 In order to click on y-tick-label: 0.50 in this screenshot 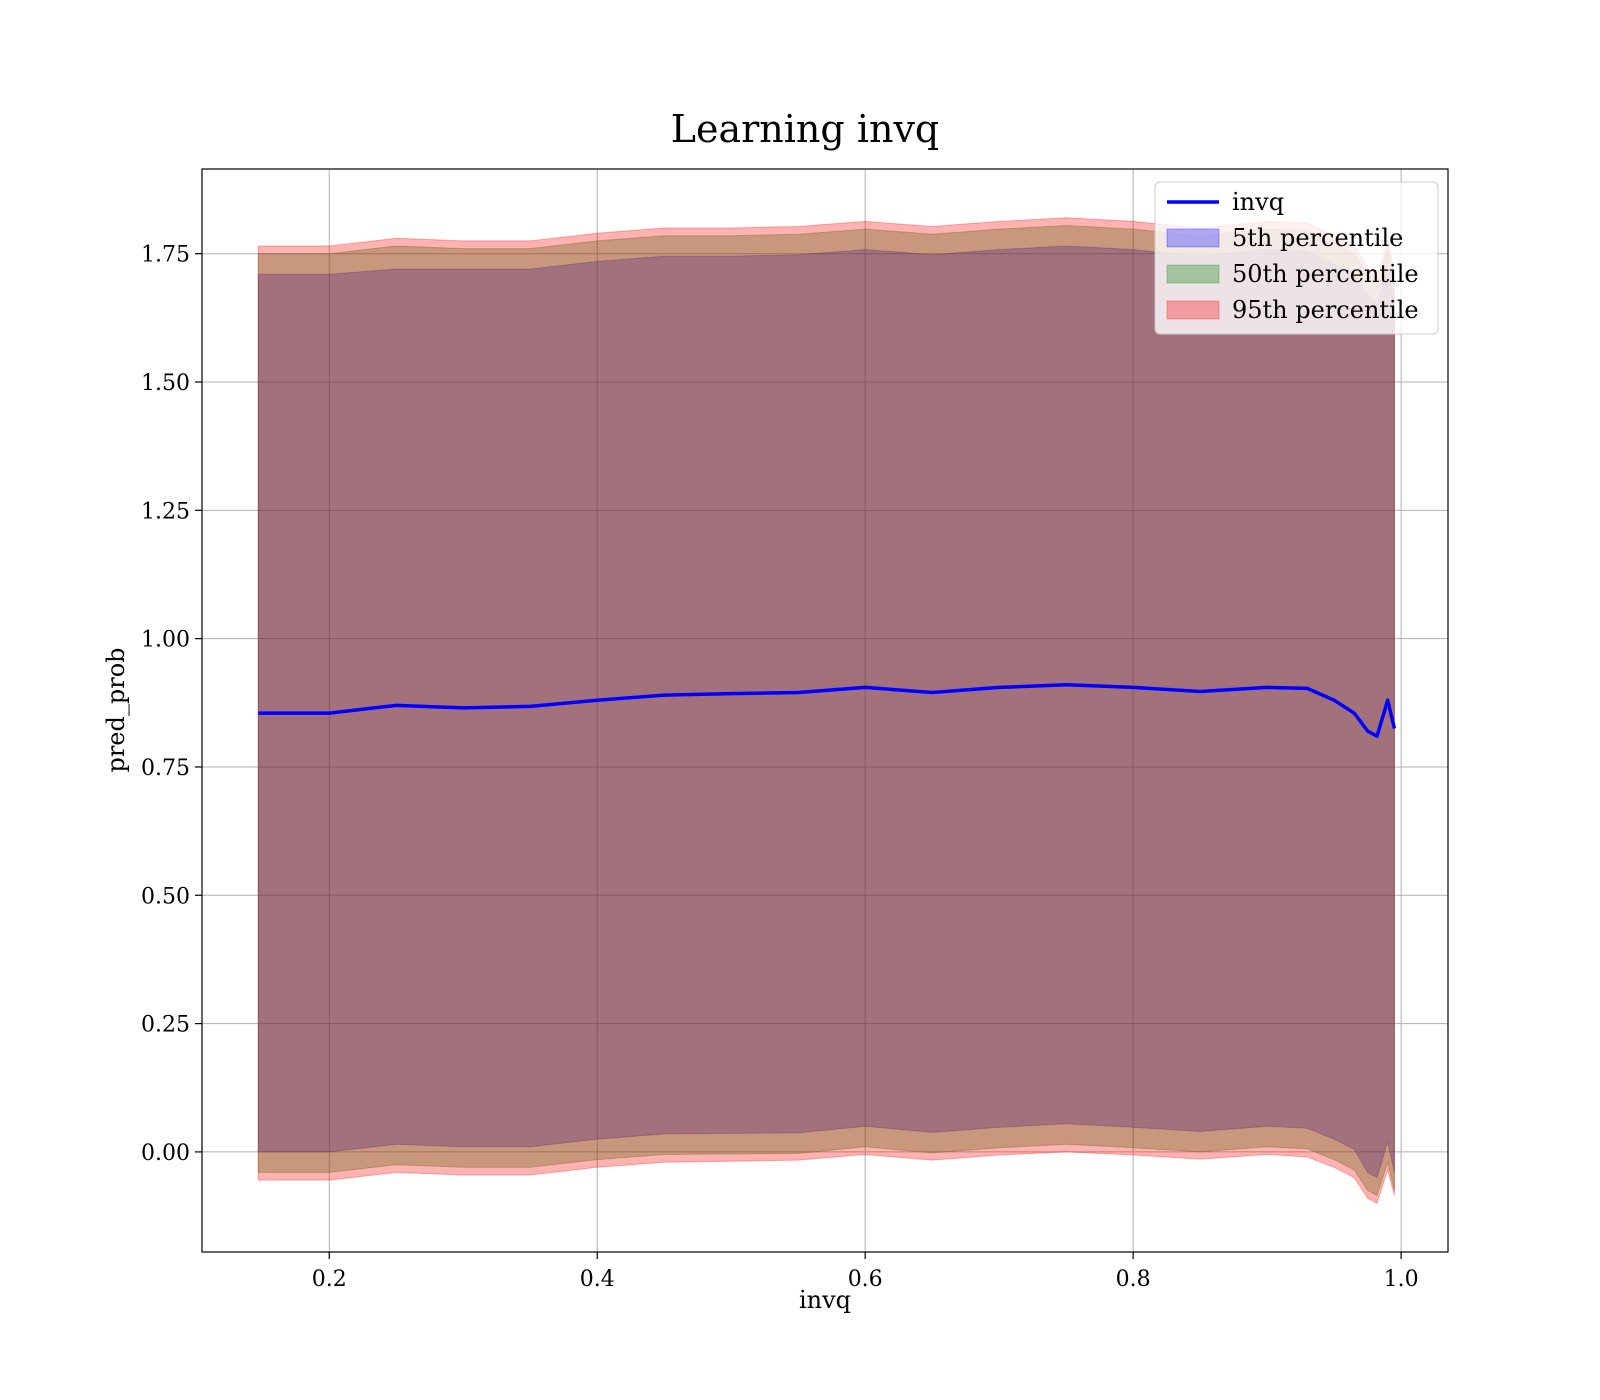, I will do `click(165, 896)`.